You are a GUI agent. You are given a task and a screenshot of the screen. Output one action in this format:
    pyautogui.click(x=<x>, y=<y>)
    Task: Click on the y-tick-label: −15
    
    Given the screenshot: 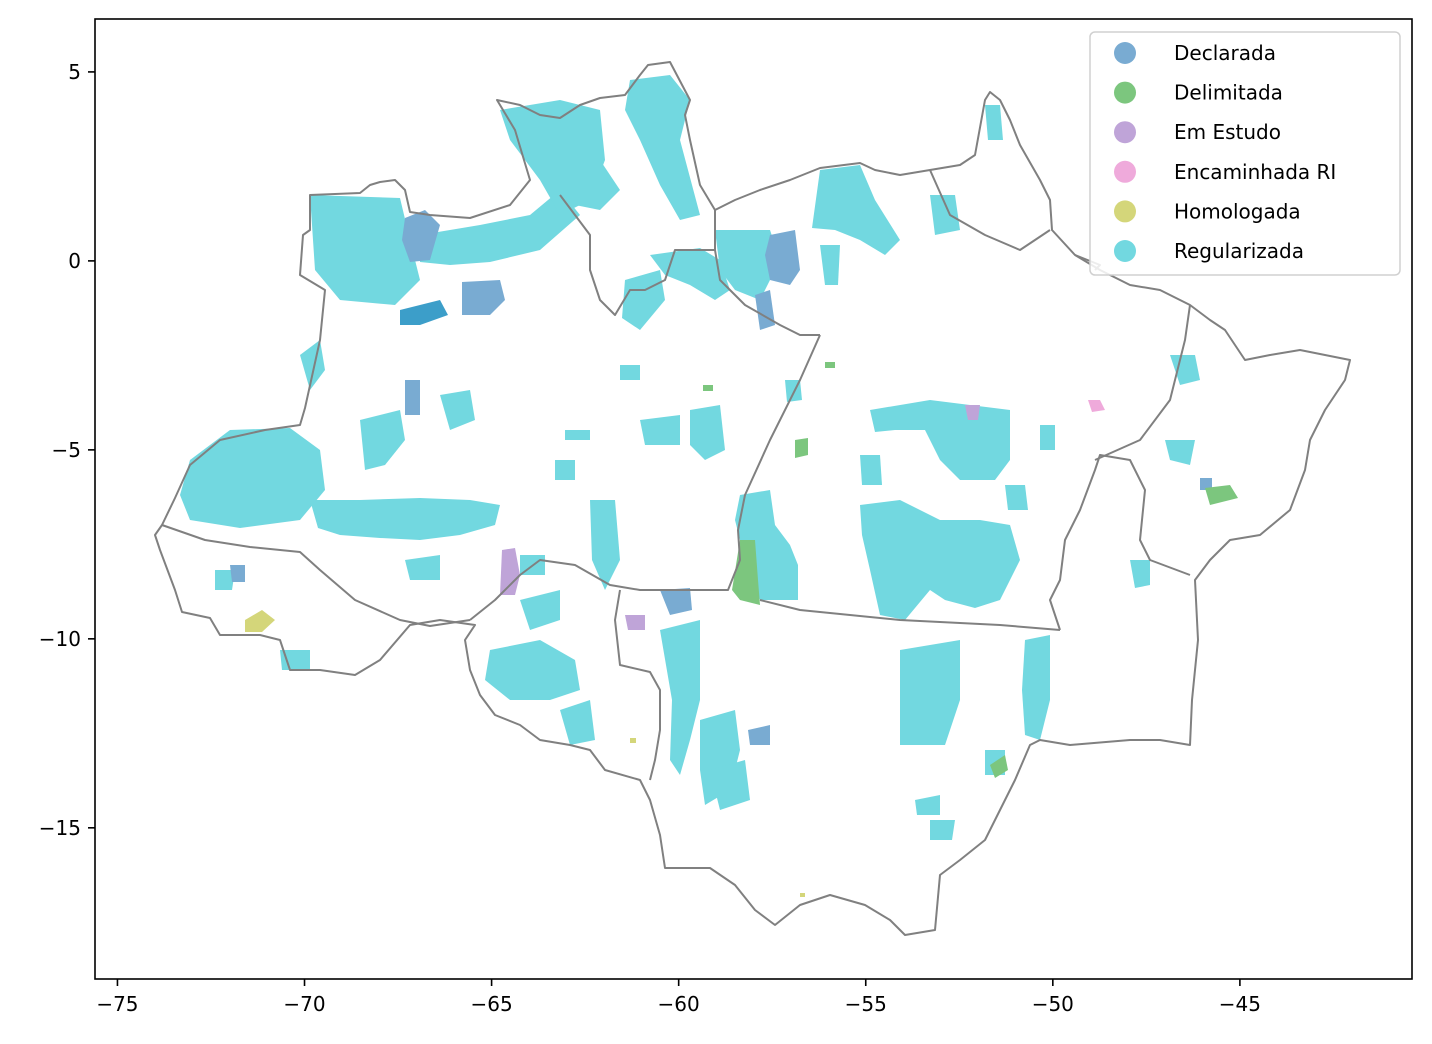 What is the action you would take?
    pyautogui.click(x=60, y=828)
    